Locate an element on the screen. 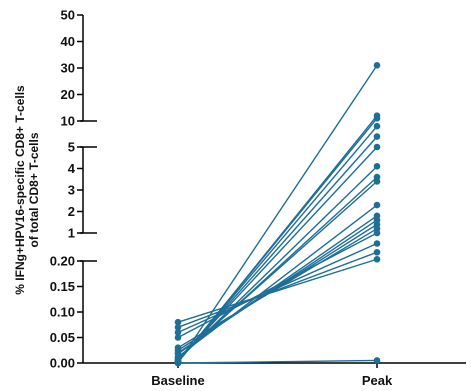  x-tick-label: Peak is located at coordinates (377, 380).